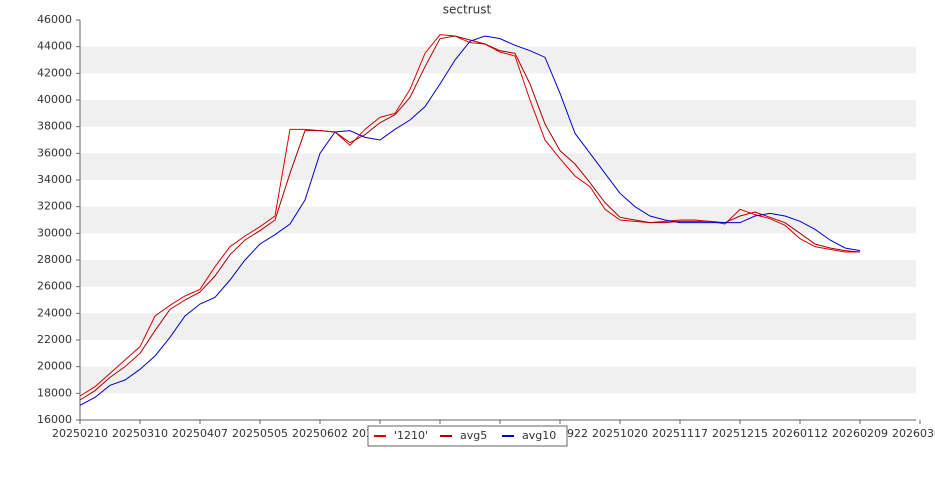 This screenshot has width=935, height=500. I want to click on x-tick-label: 20250407, so click(200, 433).